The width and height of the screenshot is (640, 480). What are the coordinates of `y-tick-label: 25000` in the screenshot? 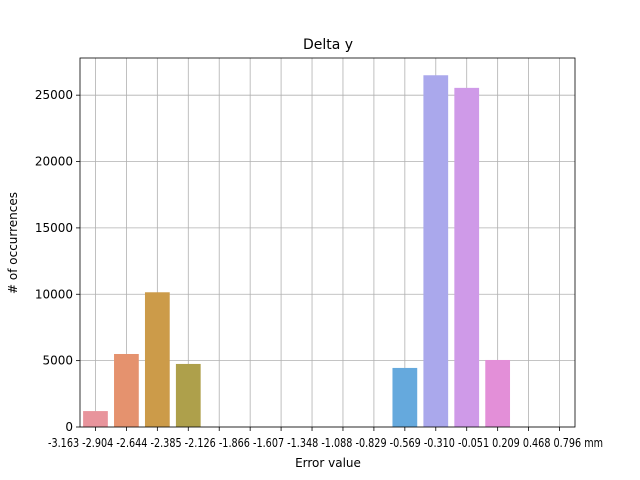 It's located at (54, 95).